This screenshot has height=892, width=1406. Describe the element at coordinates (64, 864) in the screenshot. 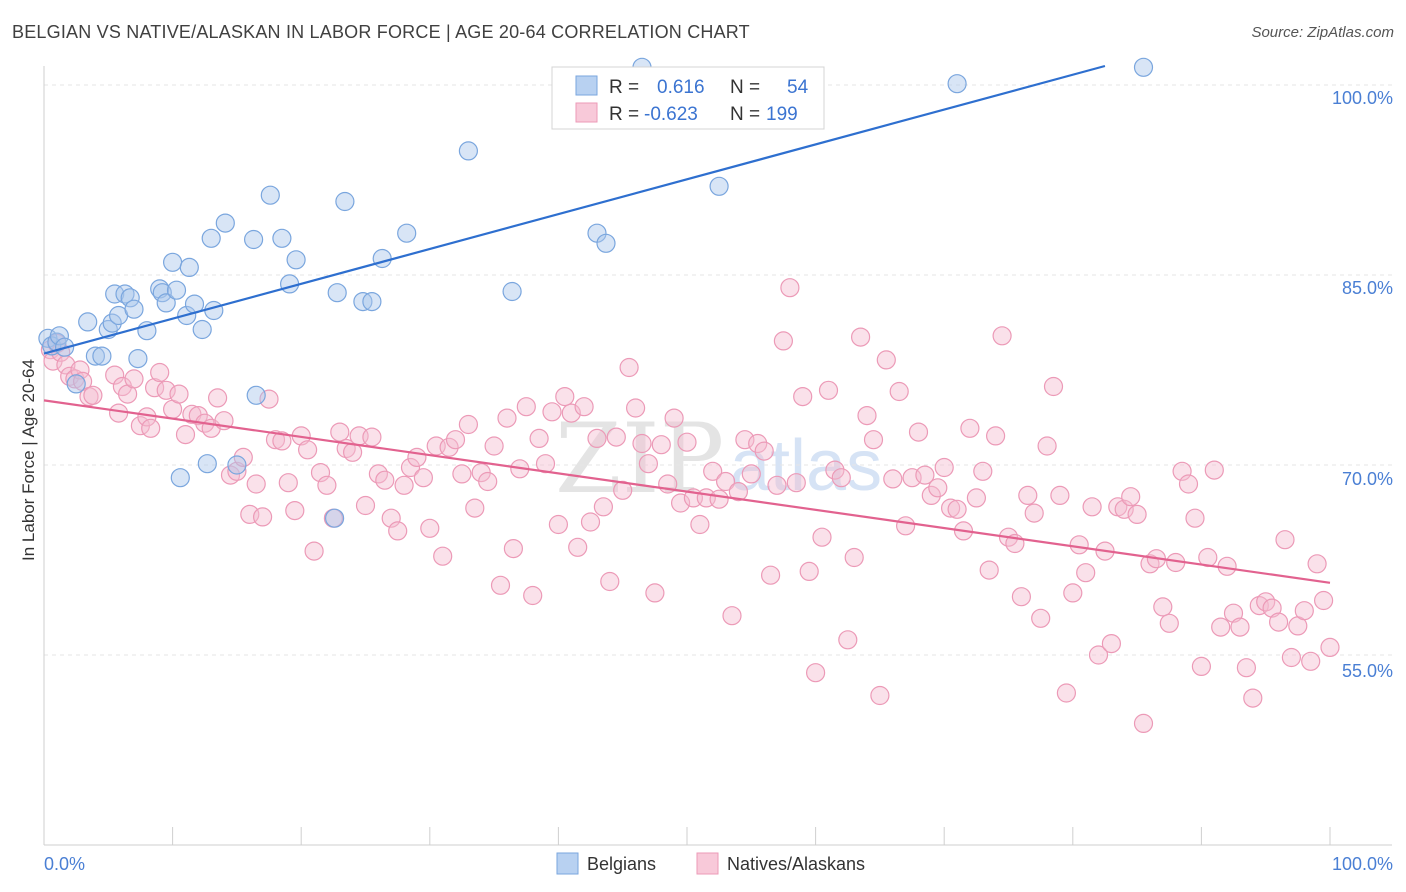

I see `x-tick-label-min: 0.0%` at that location.